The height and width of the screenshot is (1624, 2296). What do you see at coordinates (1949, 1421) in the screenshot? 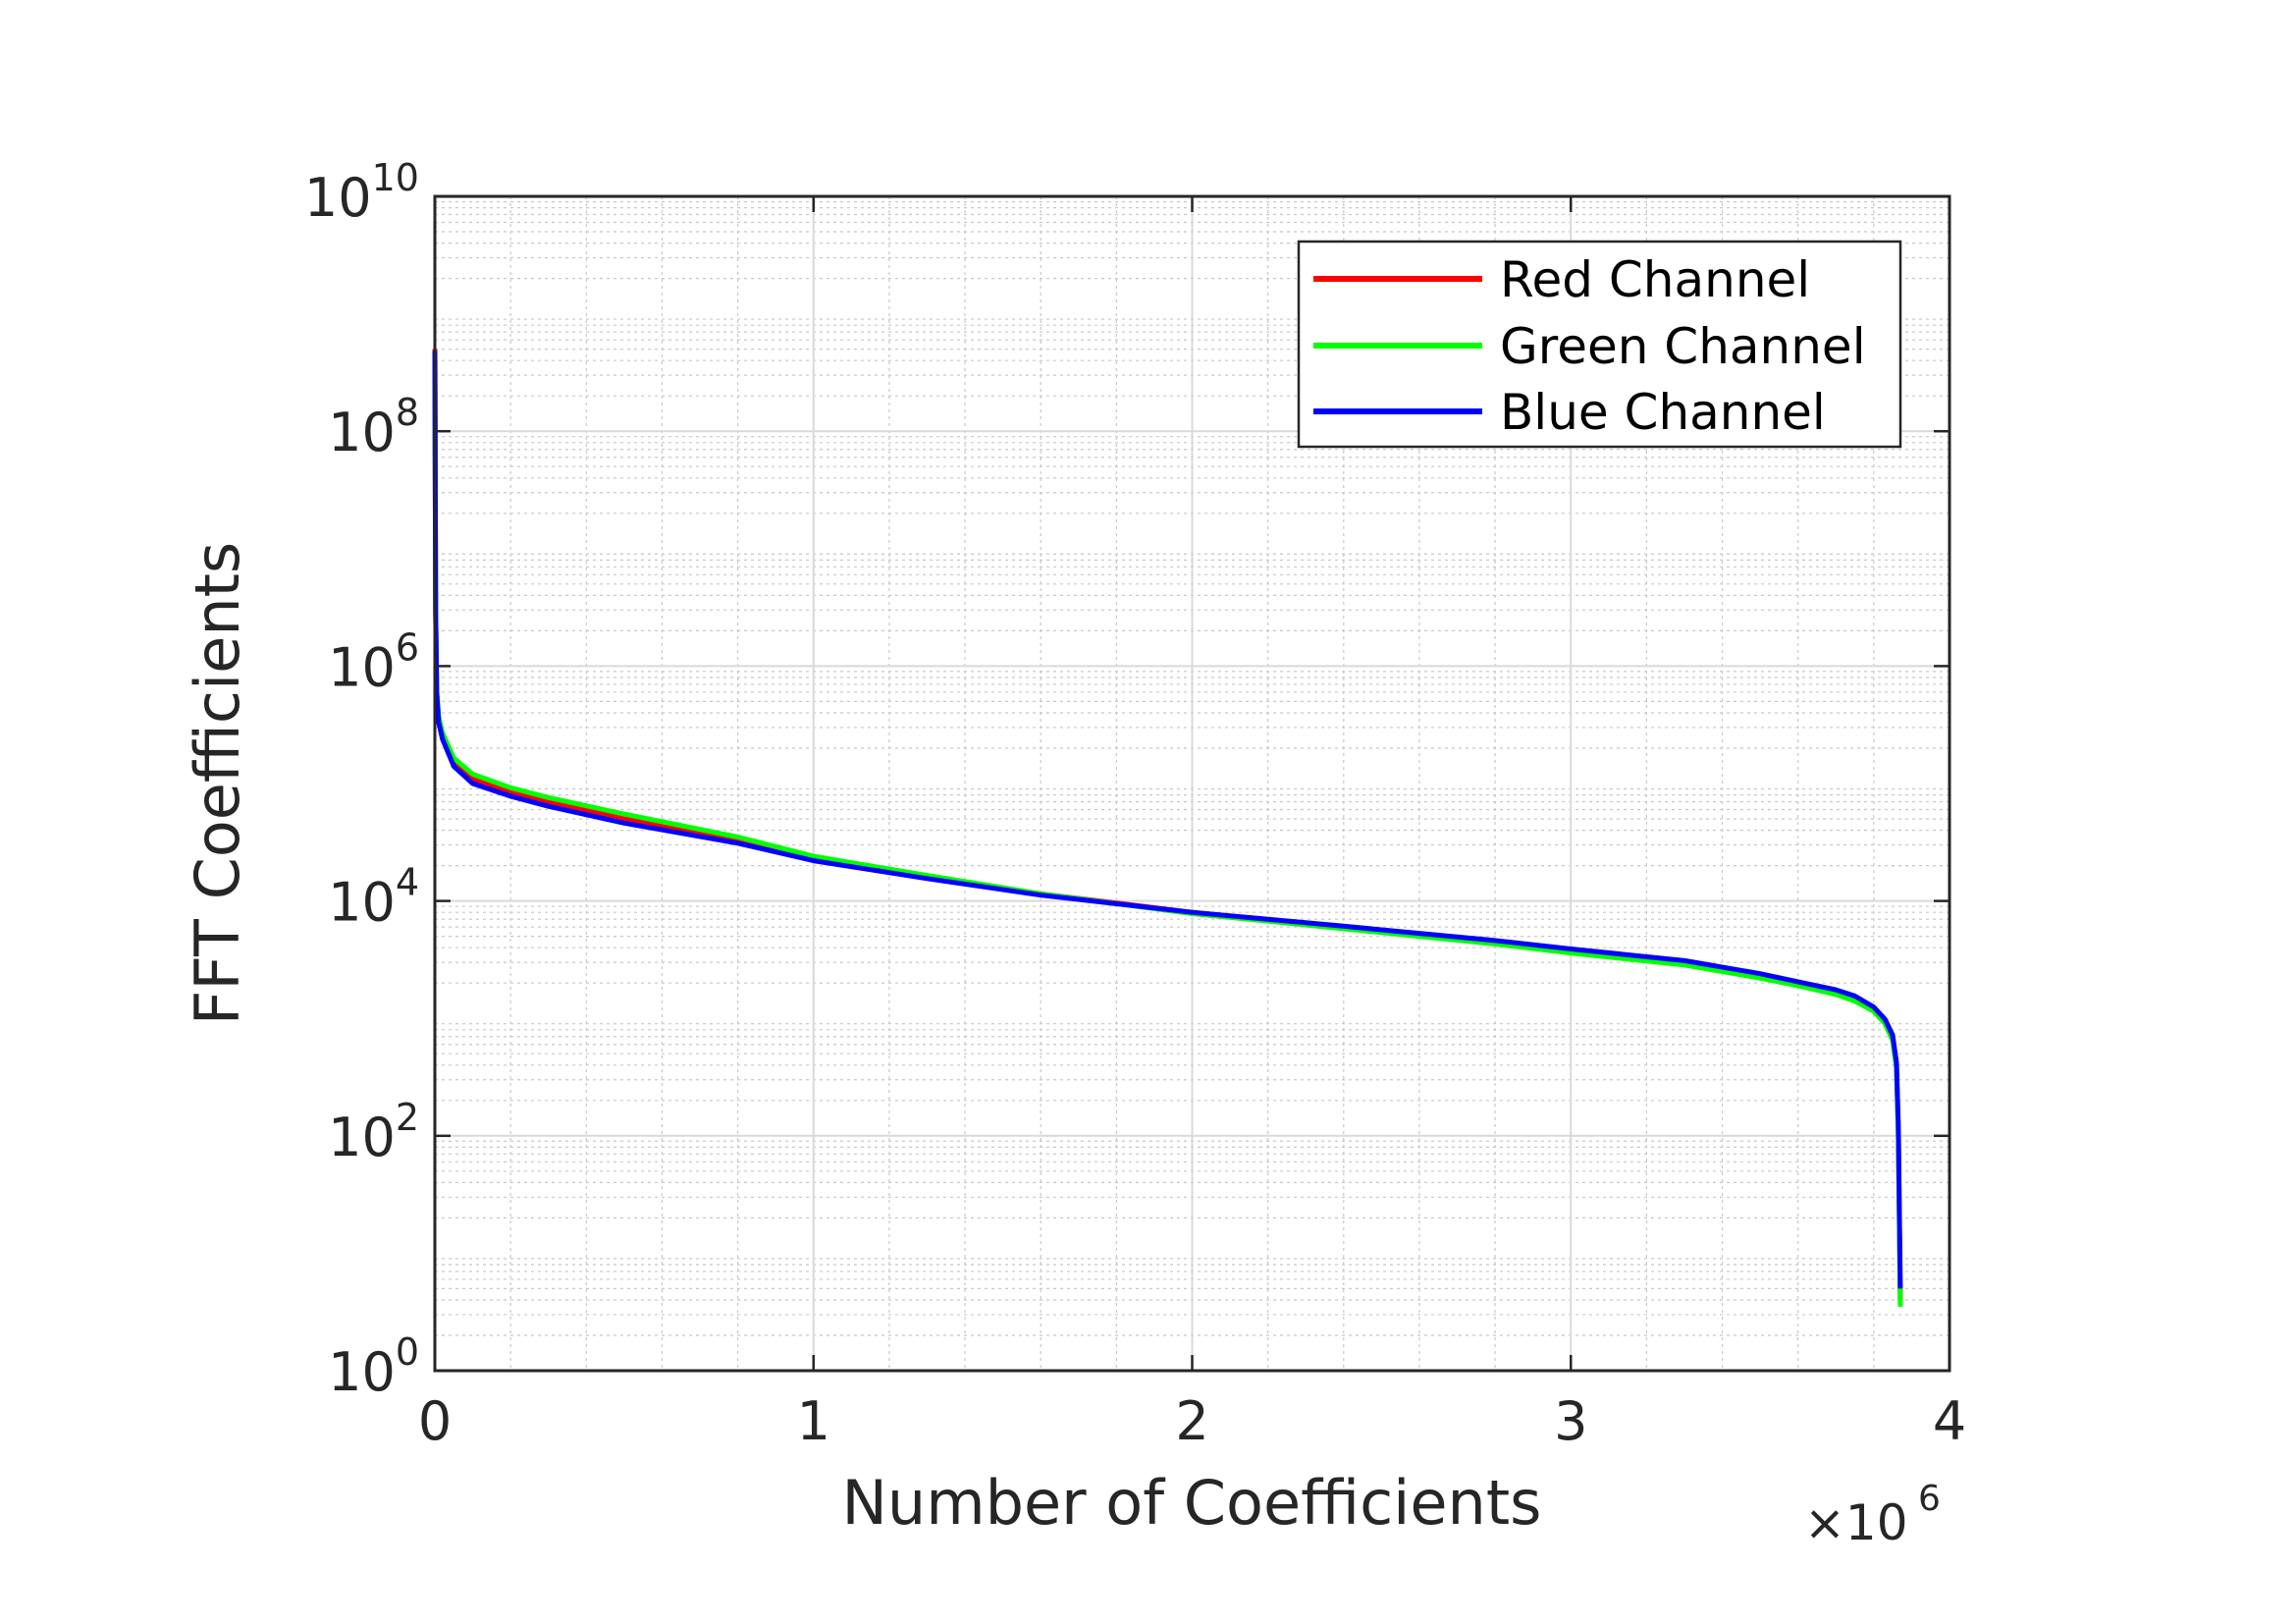
I see `x-tick-label: 4` at bounding box center [1949, 1421].